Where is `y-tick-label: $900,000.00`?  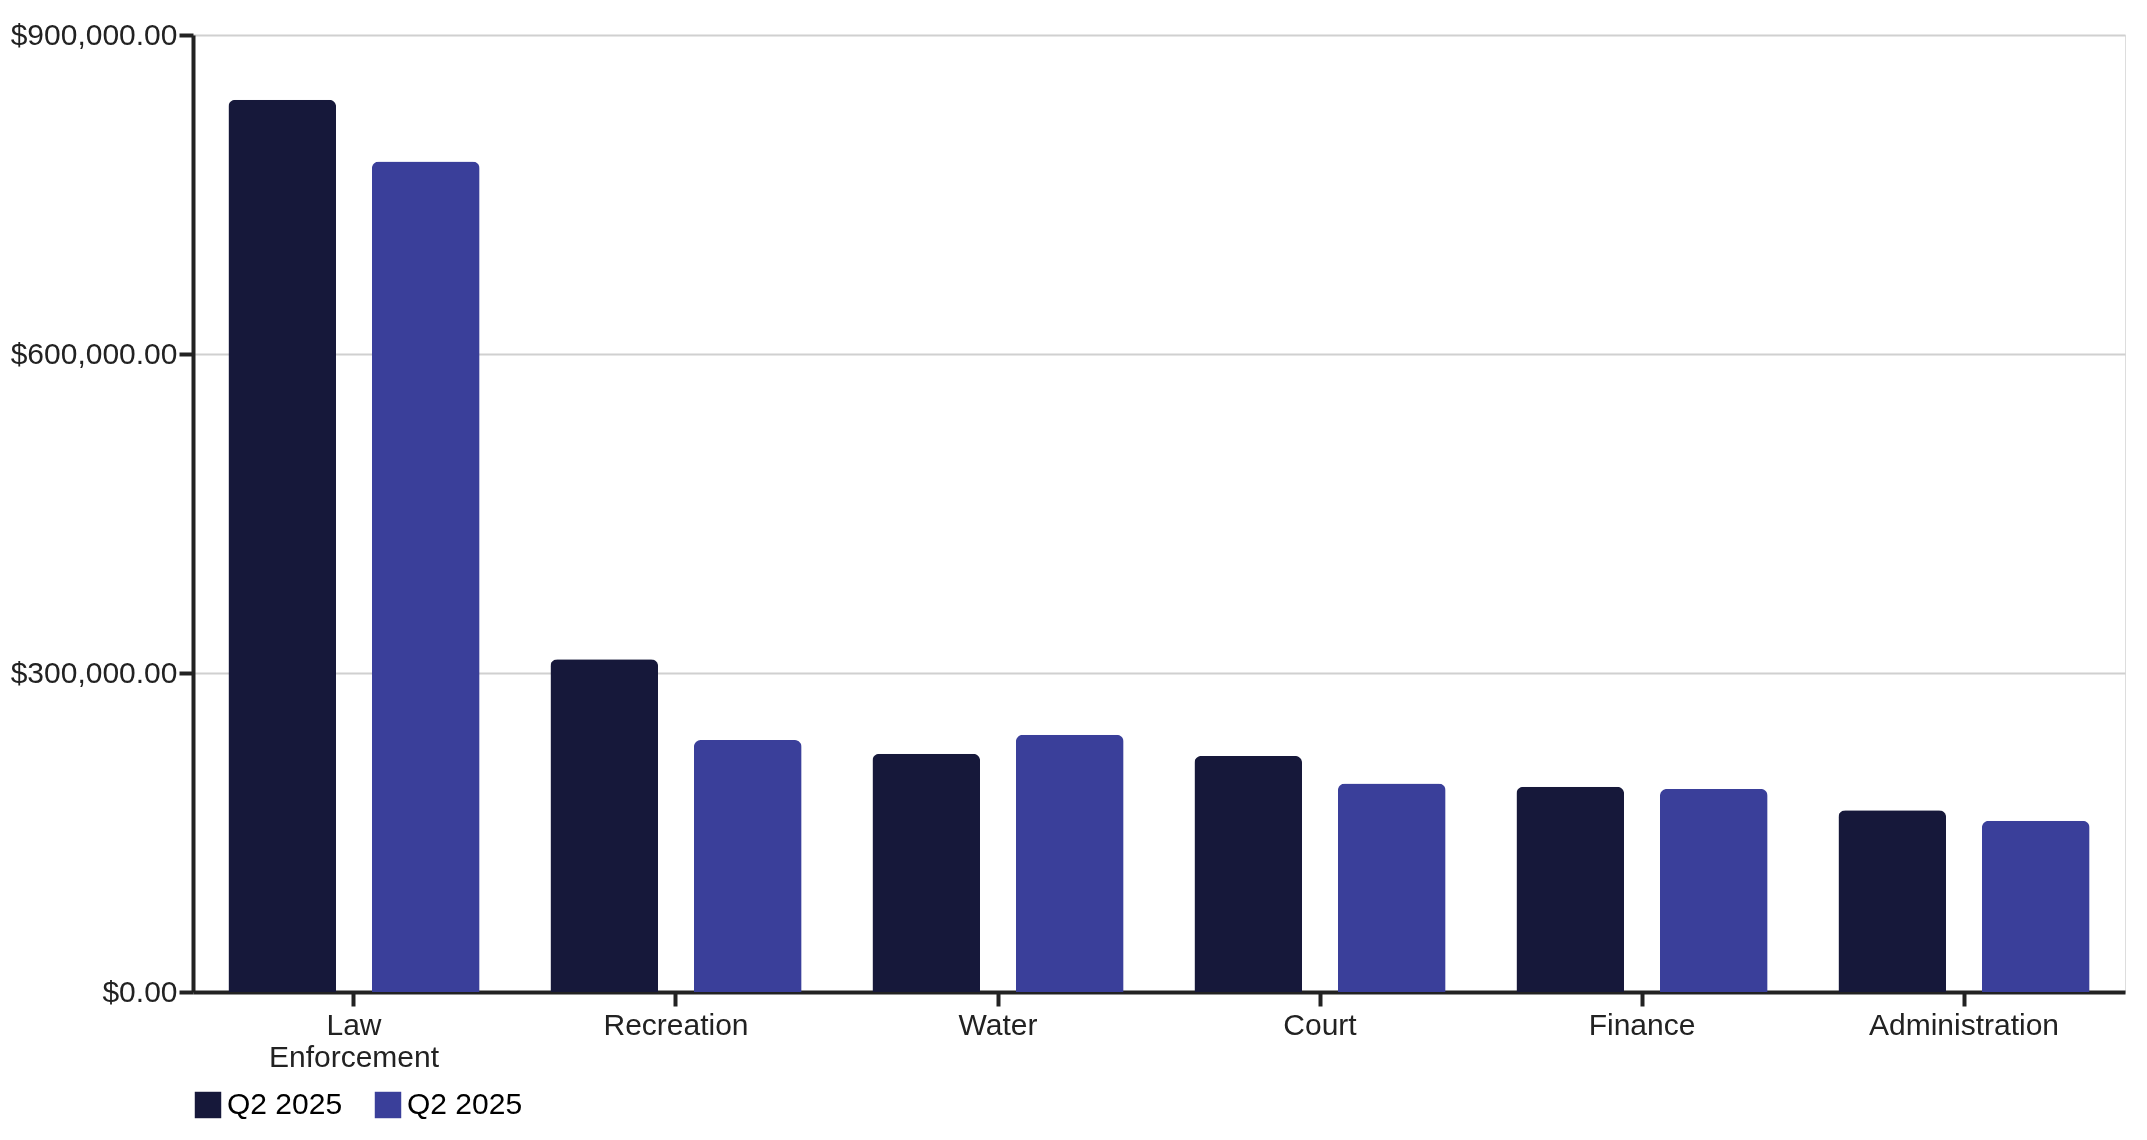
y-tick-label: $900,000.00 is located at coordinates (94, 34).